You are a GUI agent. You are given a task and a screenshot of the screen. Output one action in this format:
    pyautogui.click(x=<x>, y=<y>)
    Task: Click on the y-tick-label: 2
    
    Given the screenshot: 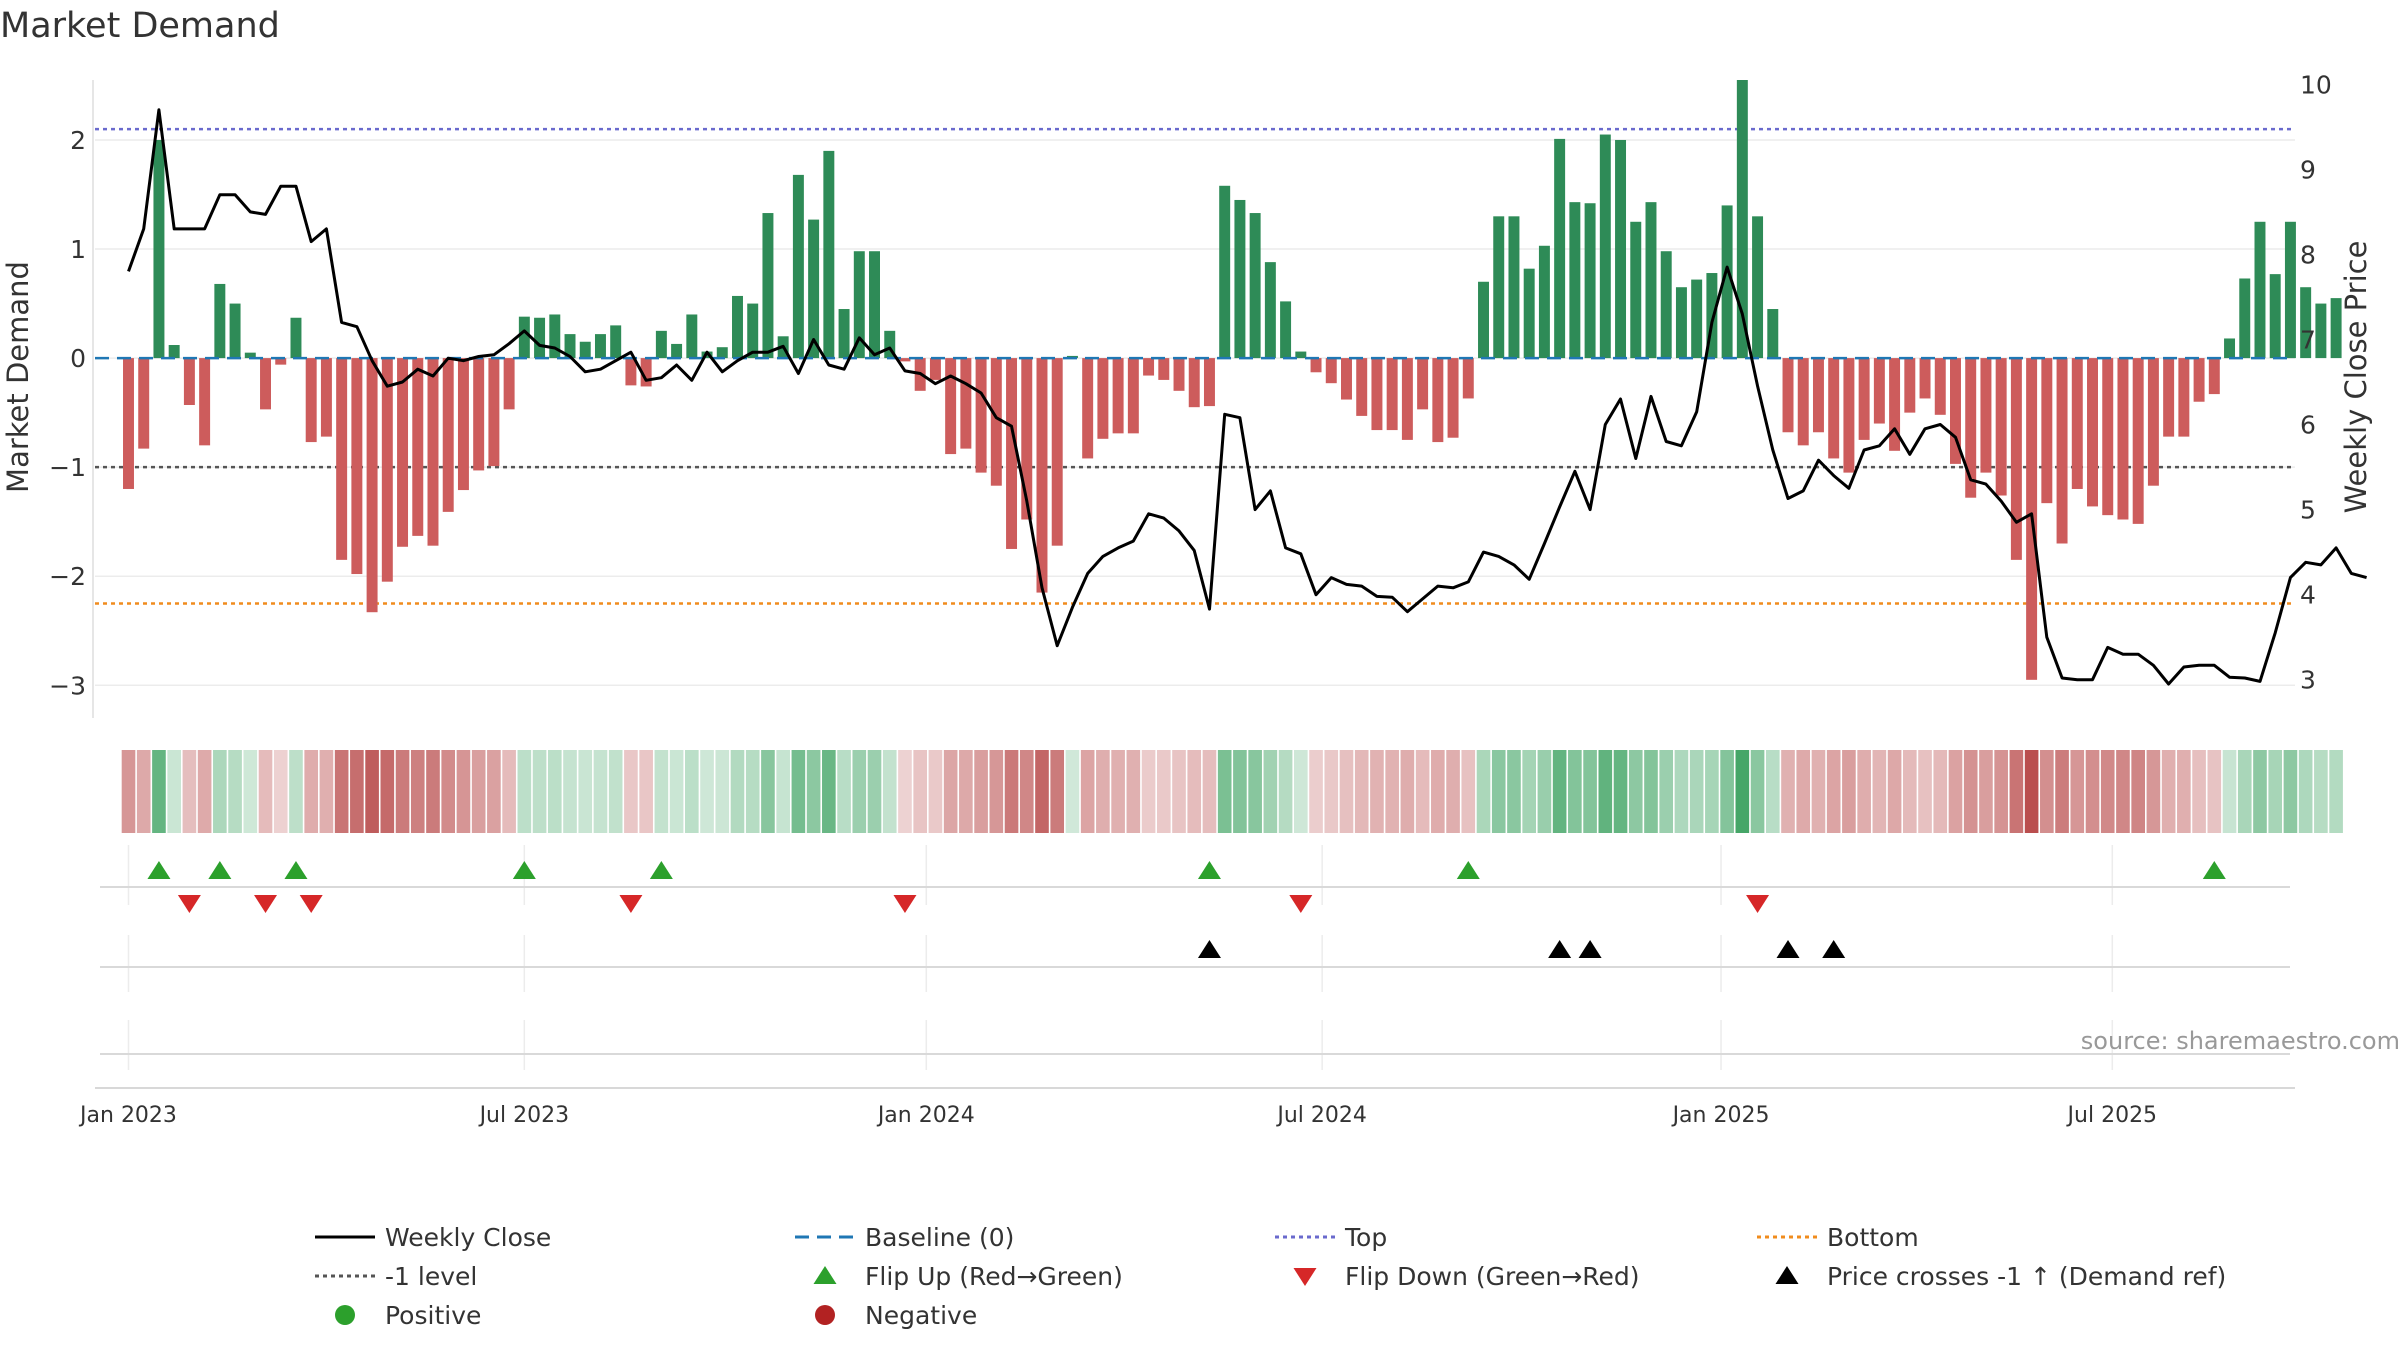 What is the action you would take?
    pyautogui.click(x=78, y=140)
    